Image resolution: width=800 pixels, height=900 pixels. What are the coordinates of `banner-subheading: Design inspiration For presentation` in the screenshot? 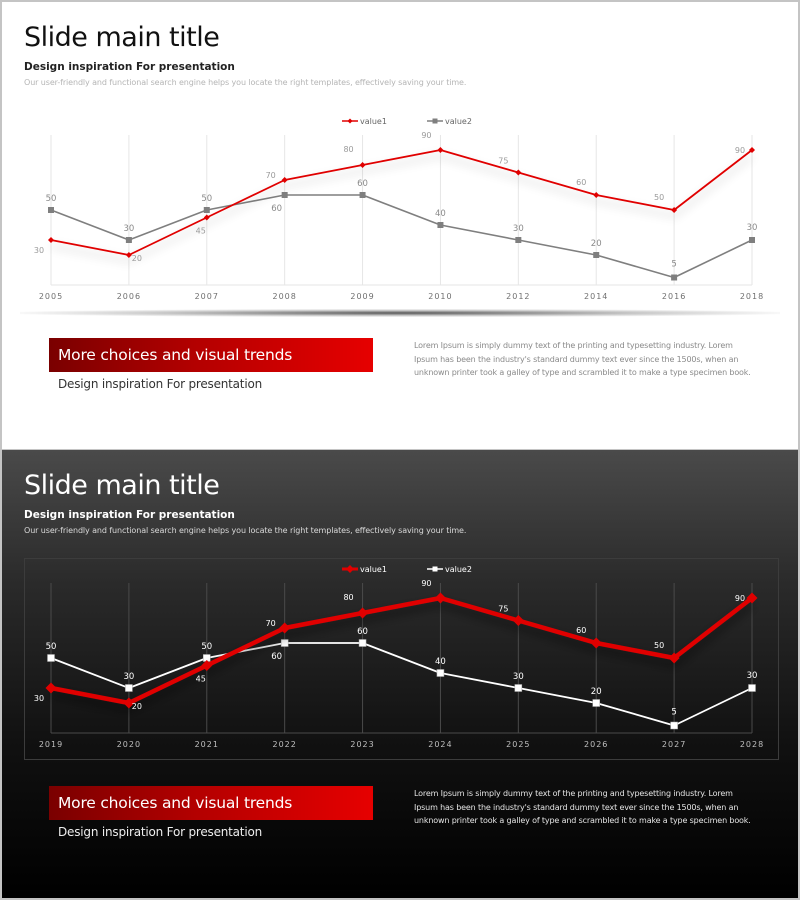 It's located at (160, 384).